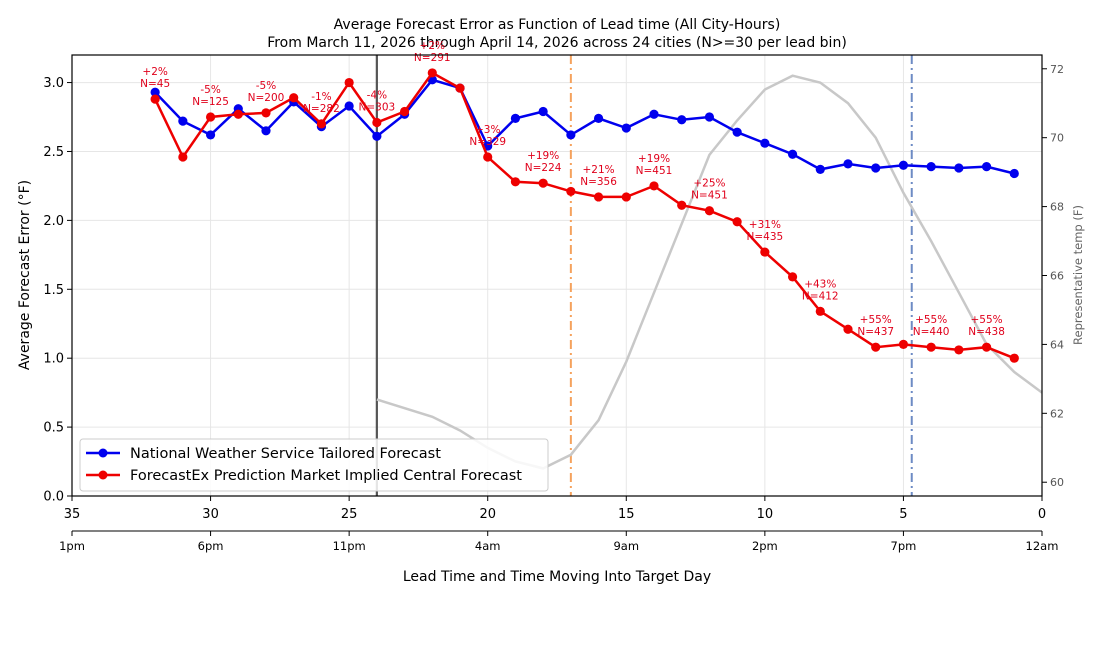 The image size is (1100, 660). I want to click on annotation-n: N=200, so click(266, 98).